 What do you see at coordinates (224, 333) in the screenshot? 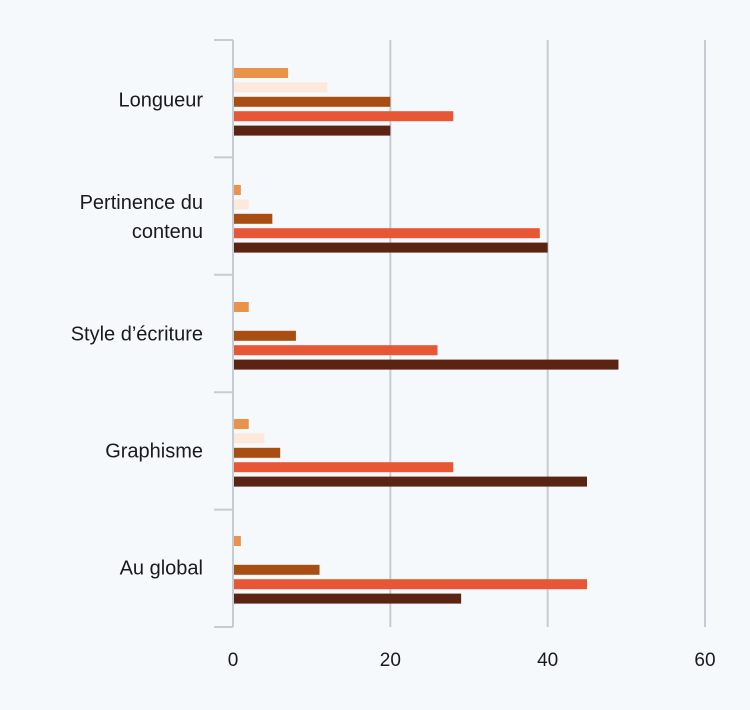
I see `y-axis` at bounding box center [224, 333].